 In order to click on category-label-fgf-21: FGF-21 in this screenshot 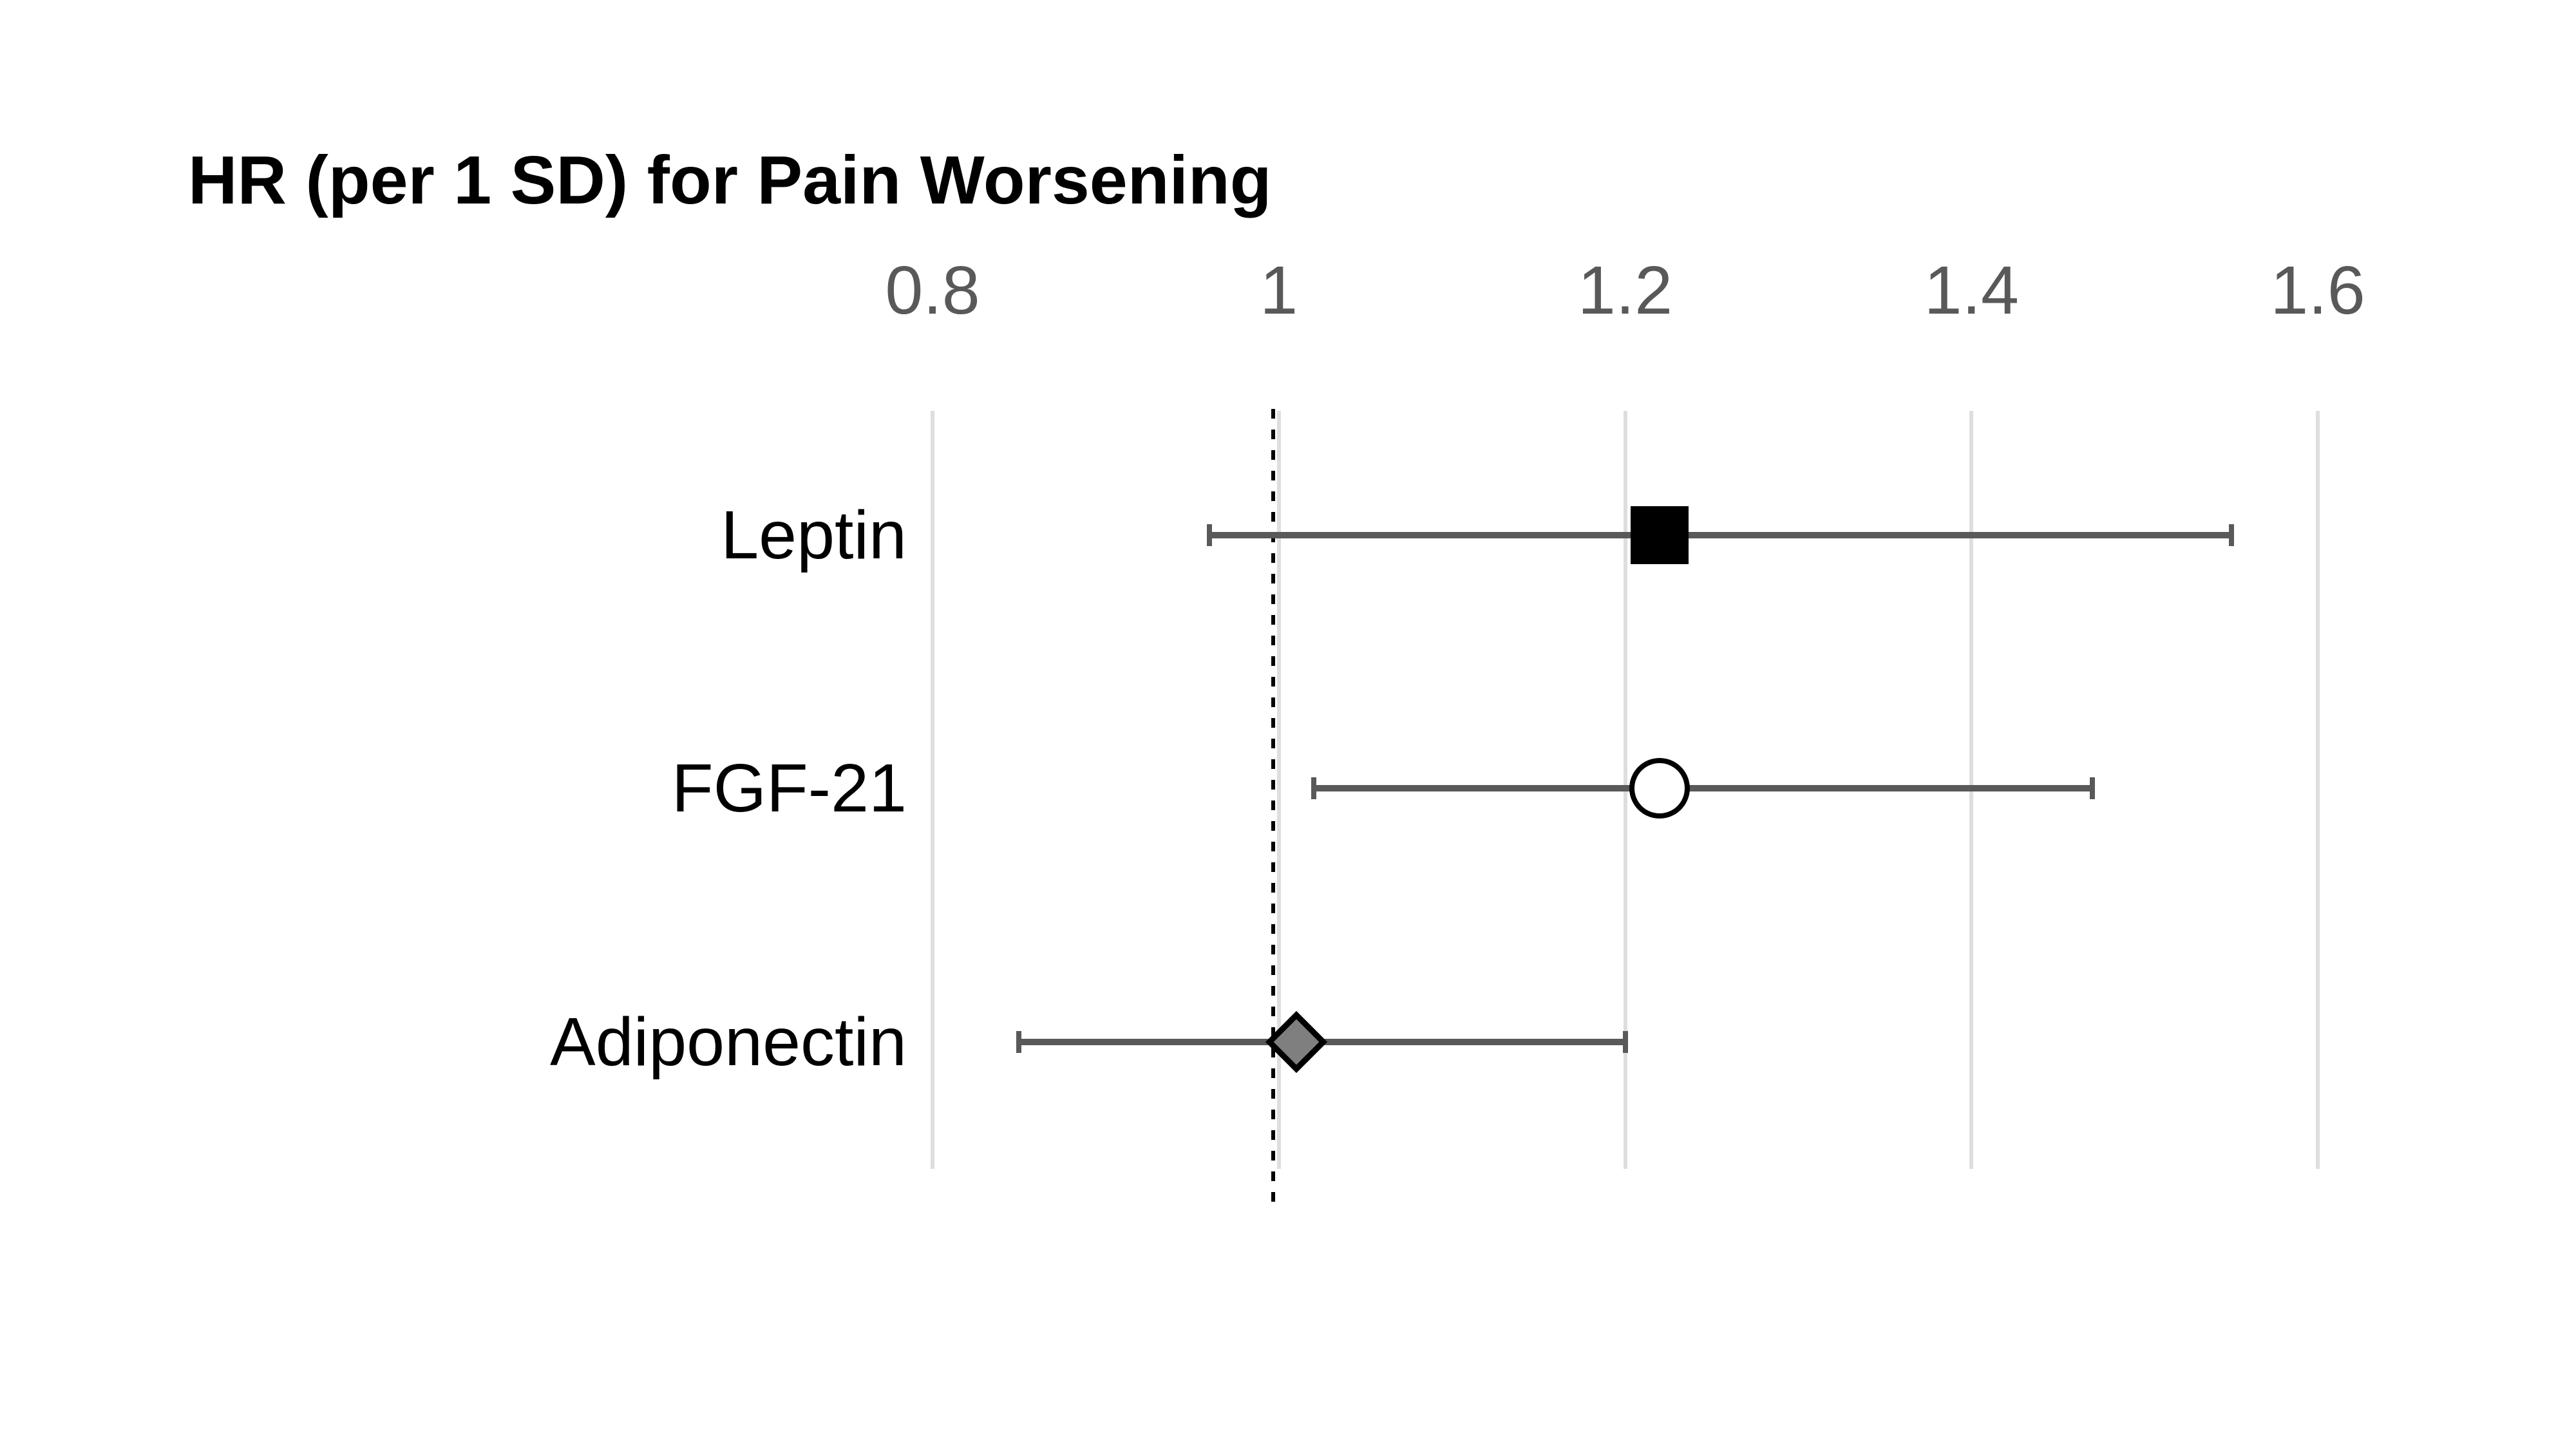, I will do `click(789, 788)`.